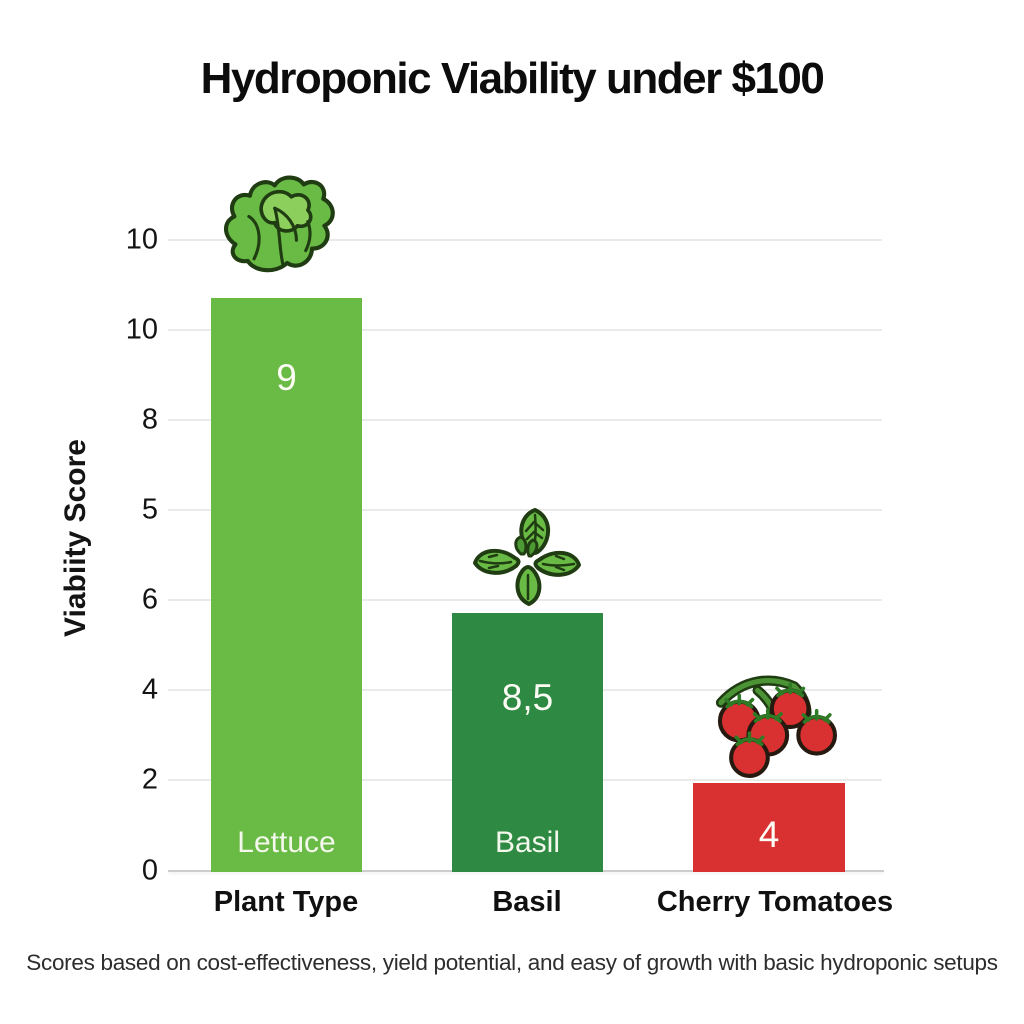  Describe the element at coordinates (286, 842) in the screenshot. I see `bar-inner-label: Lettuce` at that location.